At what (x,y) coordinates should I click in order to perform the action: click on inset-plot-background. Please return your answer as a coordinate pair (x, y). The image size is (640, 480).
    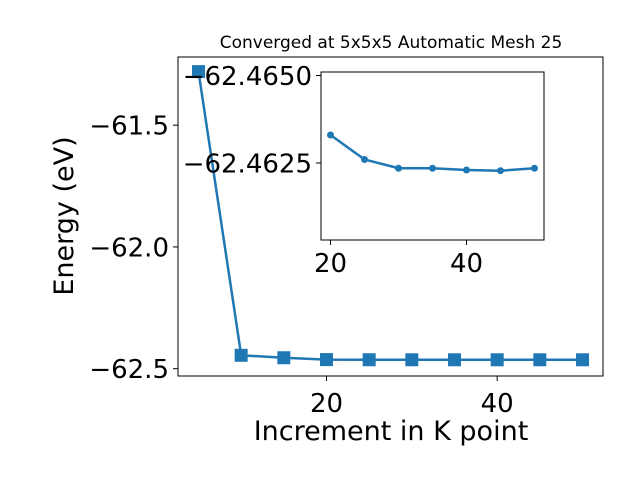
    Looking at the image, I should click on (432, 156).